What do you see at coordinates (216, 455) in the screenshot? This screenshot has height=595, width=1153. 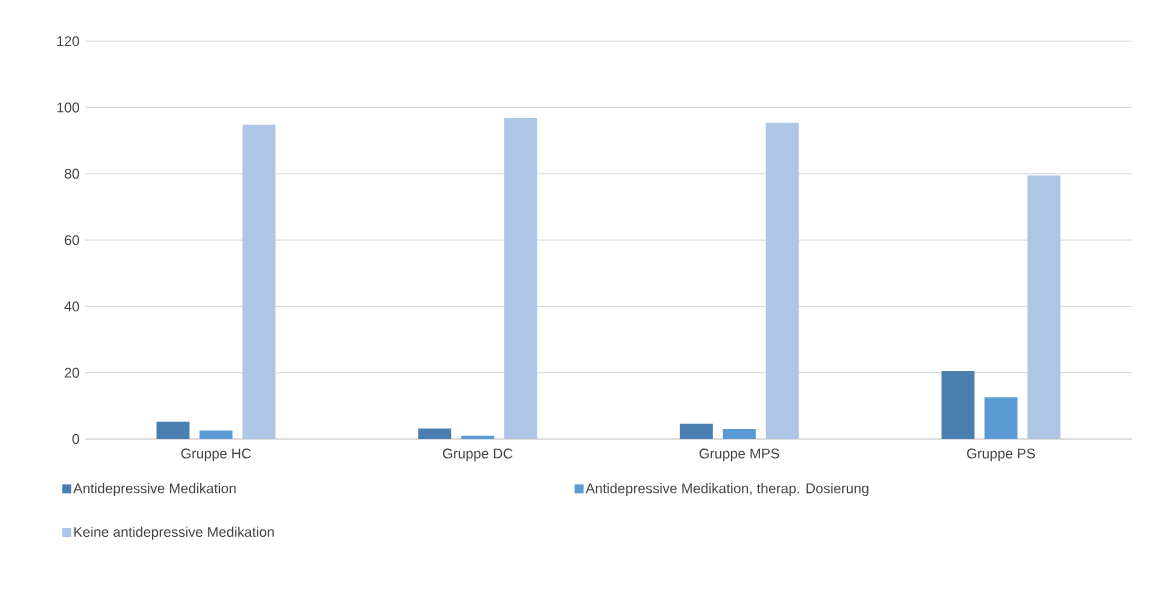 I see `x-tick-label: Gruppe HC` at bounding box center [216, 455].